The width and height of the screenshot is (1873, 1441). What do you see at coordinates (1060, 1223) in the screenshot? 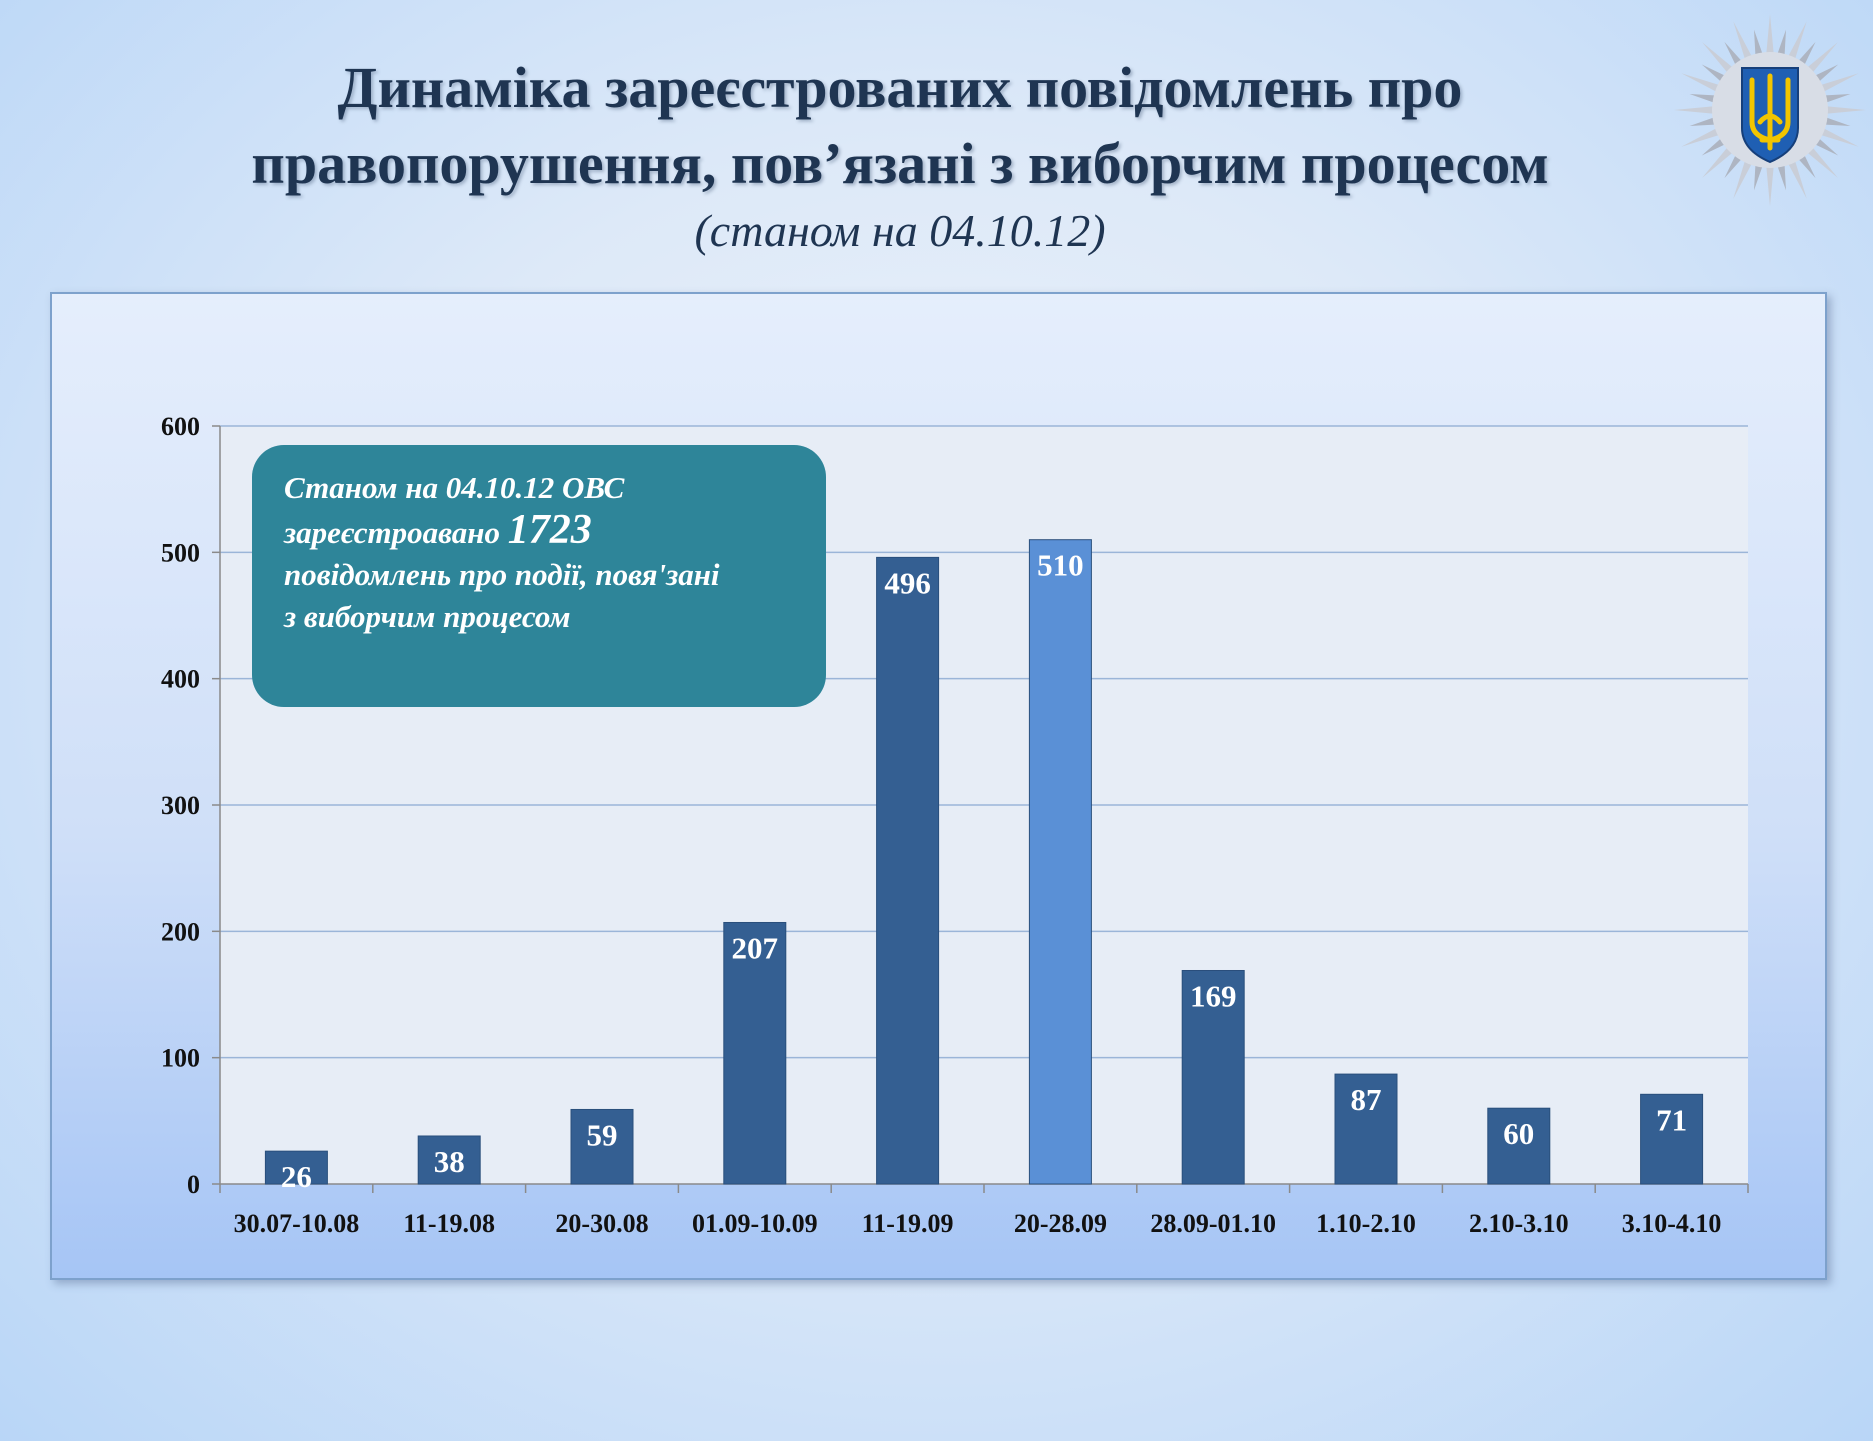
I see `x-tick-label: 20-28.09` at bounding box center [1060, 1223].